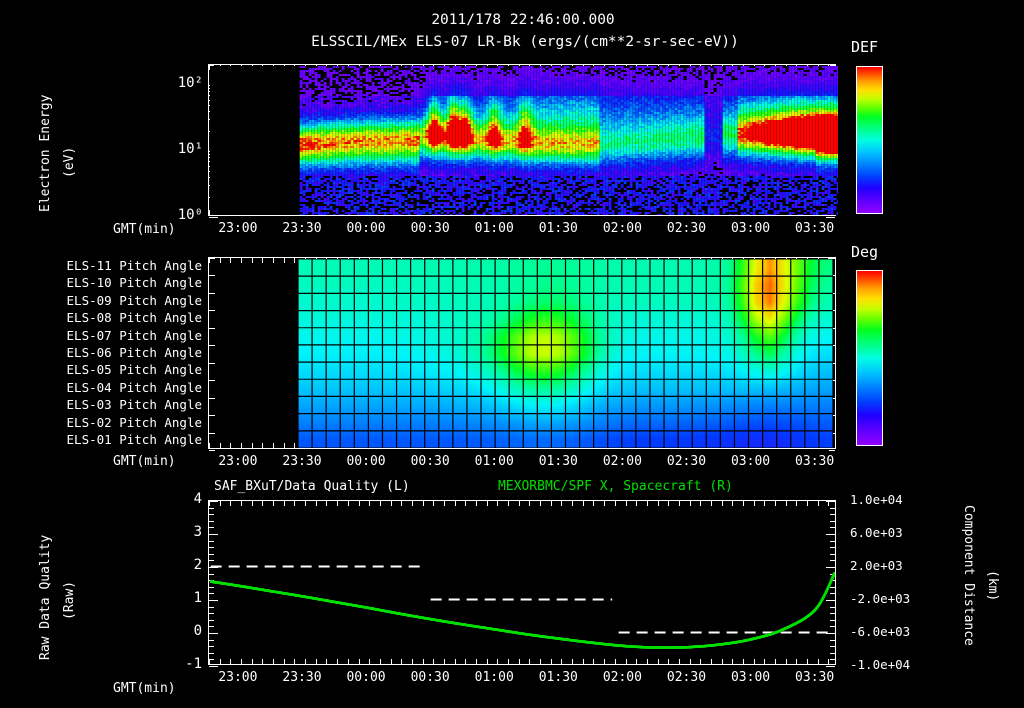 This screenshot has width=1024, height=708. I want to click on def-colorbar, so click(869, 140).